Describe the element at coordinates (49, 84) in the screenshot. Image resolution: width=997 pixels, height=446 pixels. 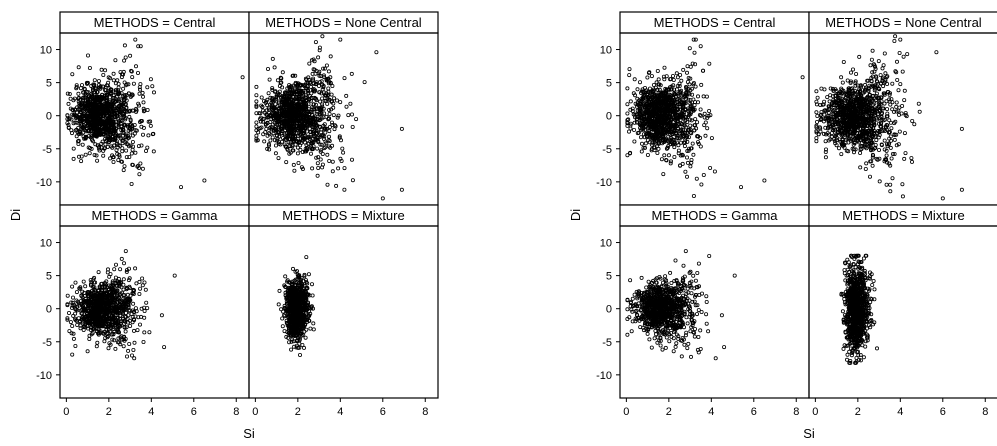
I see `y-tick-label: 5` at that location.